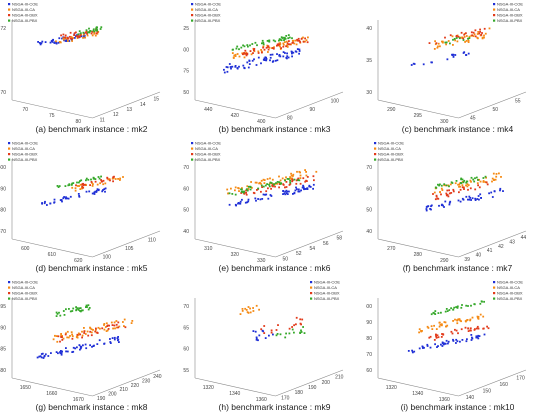 This screenshot has width=550, height=417. What do you see at coordinates (326, 244) in the screenshot?
I see `y-tick-label: 56` at bounding box center [326, 244].